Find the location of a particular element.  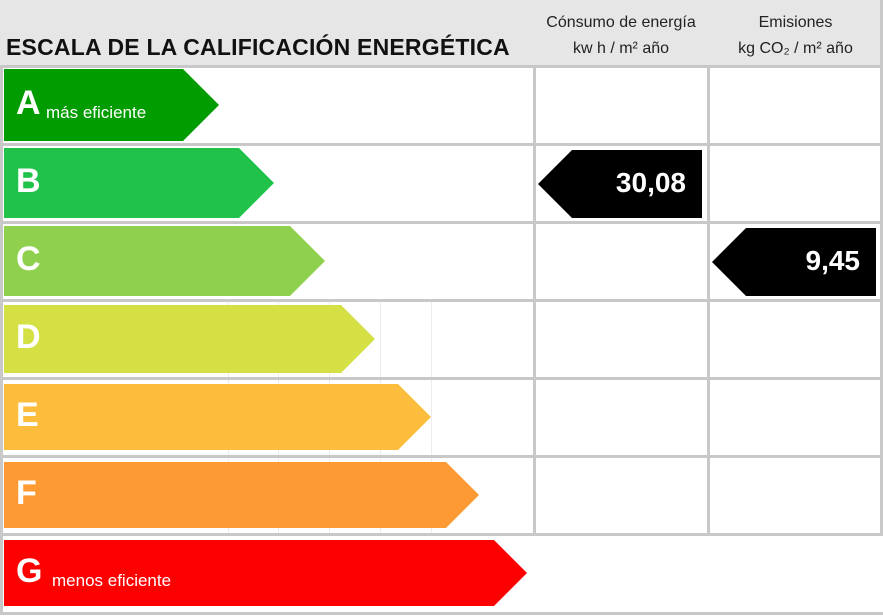

rating-arrow-shape-d is located at coordinates (189, 339).